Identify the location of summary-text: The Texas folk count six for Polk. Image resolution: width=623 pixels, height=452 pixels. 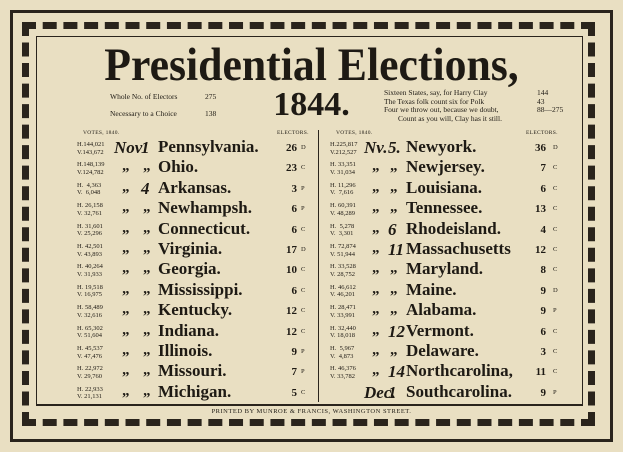
(434, 101).